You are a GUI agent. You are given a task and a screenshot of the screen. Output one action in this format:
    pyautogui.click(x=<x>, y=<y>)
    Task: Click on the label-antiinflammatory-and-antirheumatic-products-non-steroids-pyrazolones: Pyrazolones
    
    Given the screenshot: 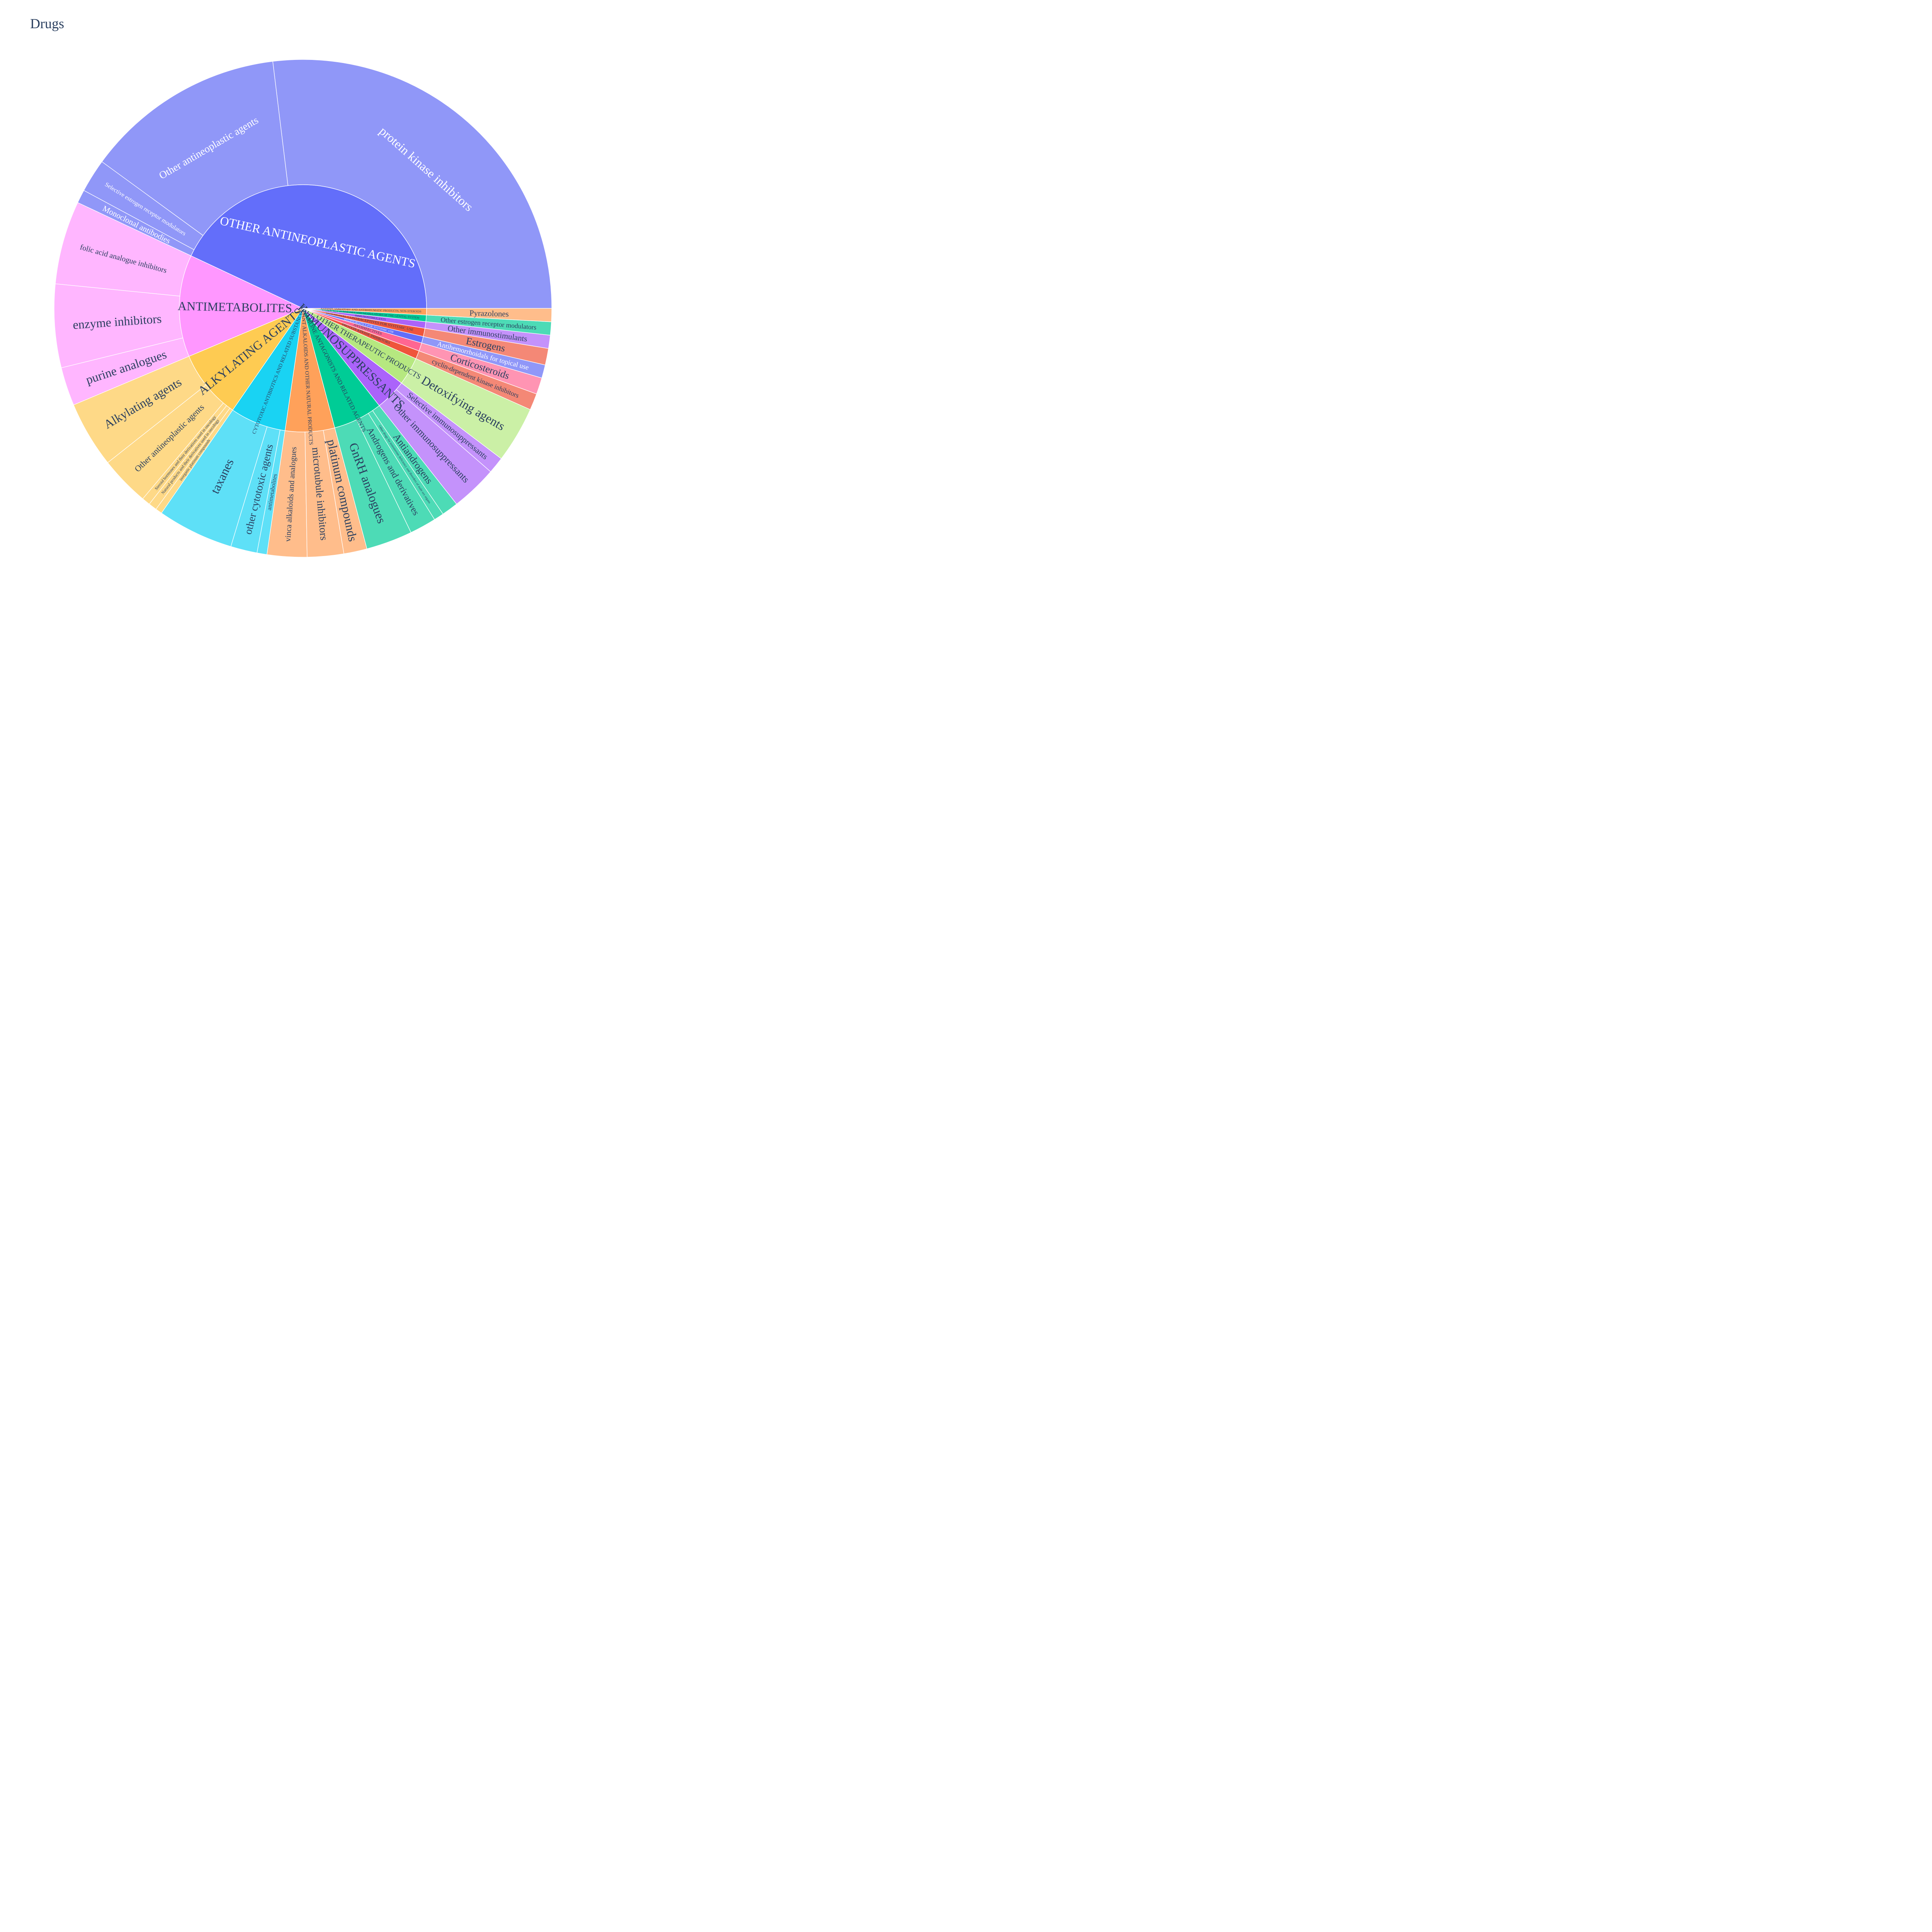 What is the action you would take?
    pyautogui.click(x=489, y=314)
    